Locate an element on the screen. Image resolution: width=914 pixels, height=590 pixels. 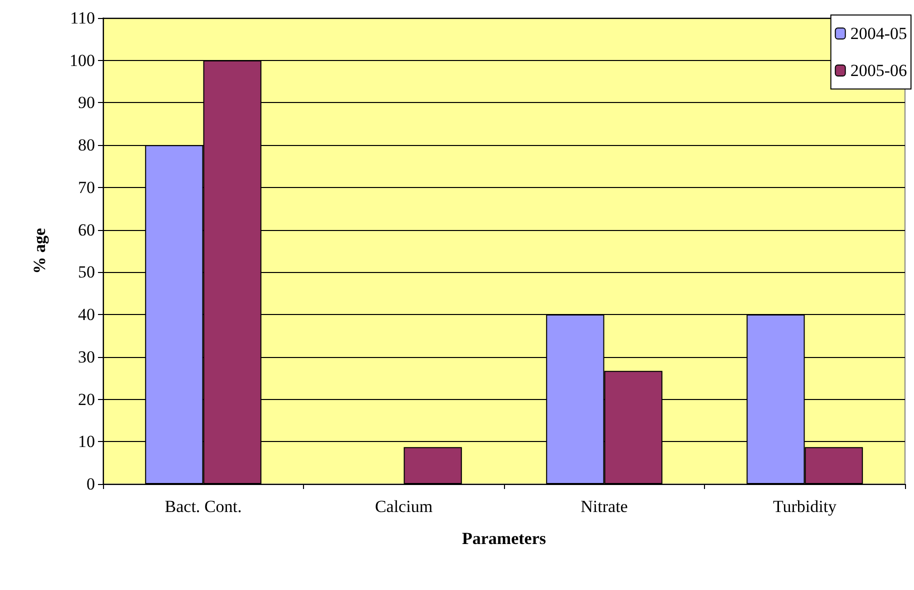
bar is located at coordinates (433, 465).